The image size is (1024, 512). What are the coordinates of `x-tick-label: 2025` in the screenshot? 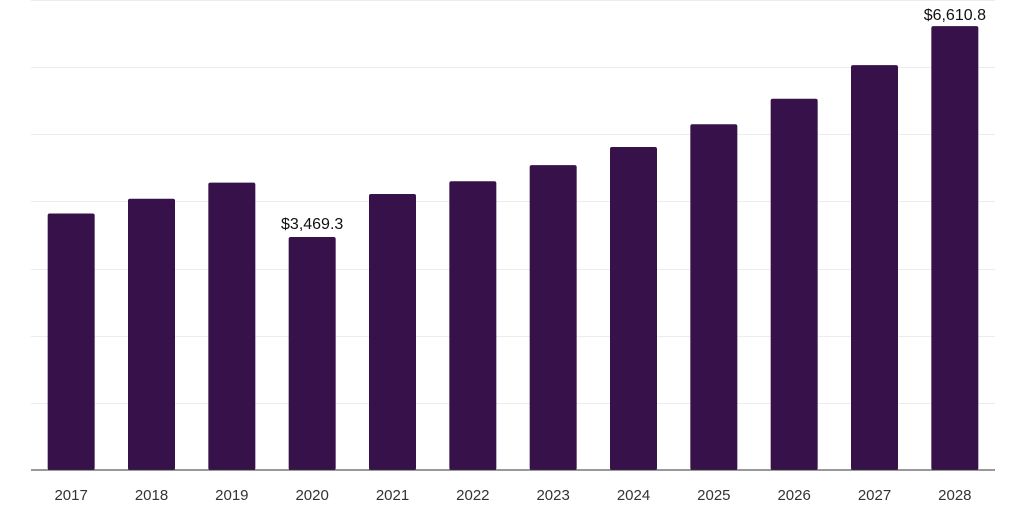 It's located at (713, 495).